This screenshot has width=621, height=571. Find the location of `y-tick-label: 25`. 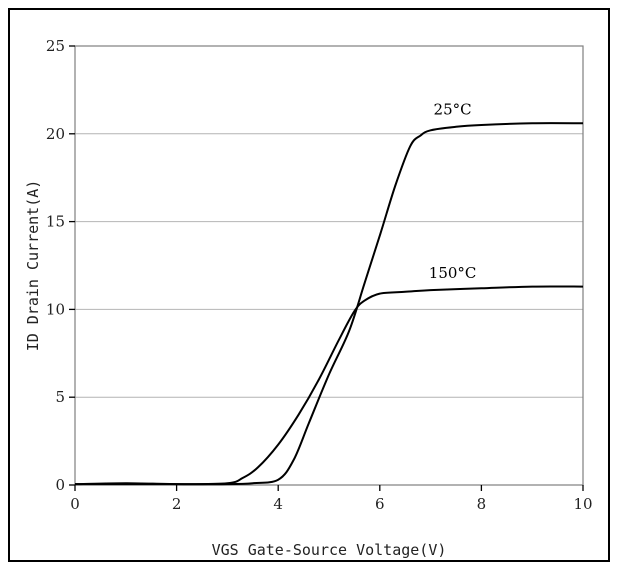

y-tick-label: 25 is located at coordinates (55, 46).